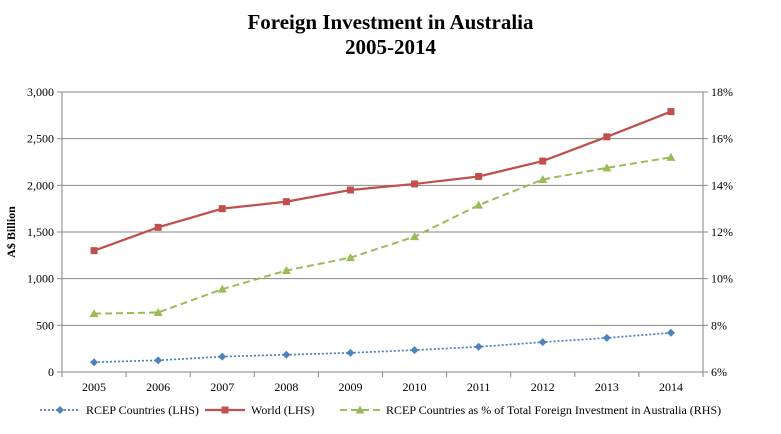  Describe the element at coordinates (40, 139) in the screenshot. I see `left-tick-label: 2,500` at that location.